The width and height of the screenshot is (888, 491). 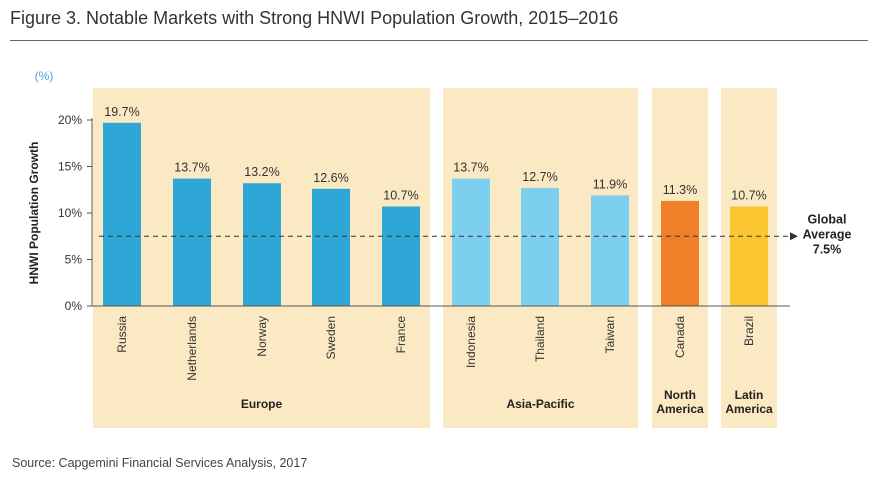 I want to click on bar-thailand, so click(x=540, y=246).